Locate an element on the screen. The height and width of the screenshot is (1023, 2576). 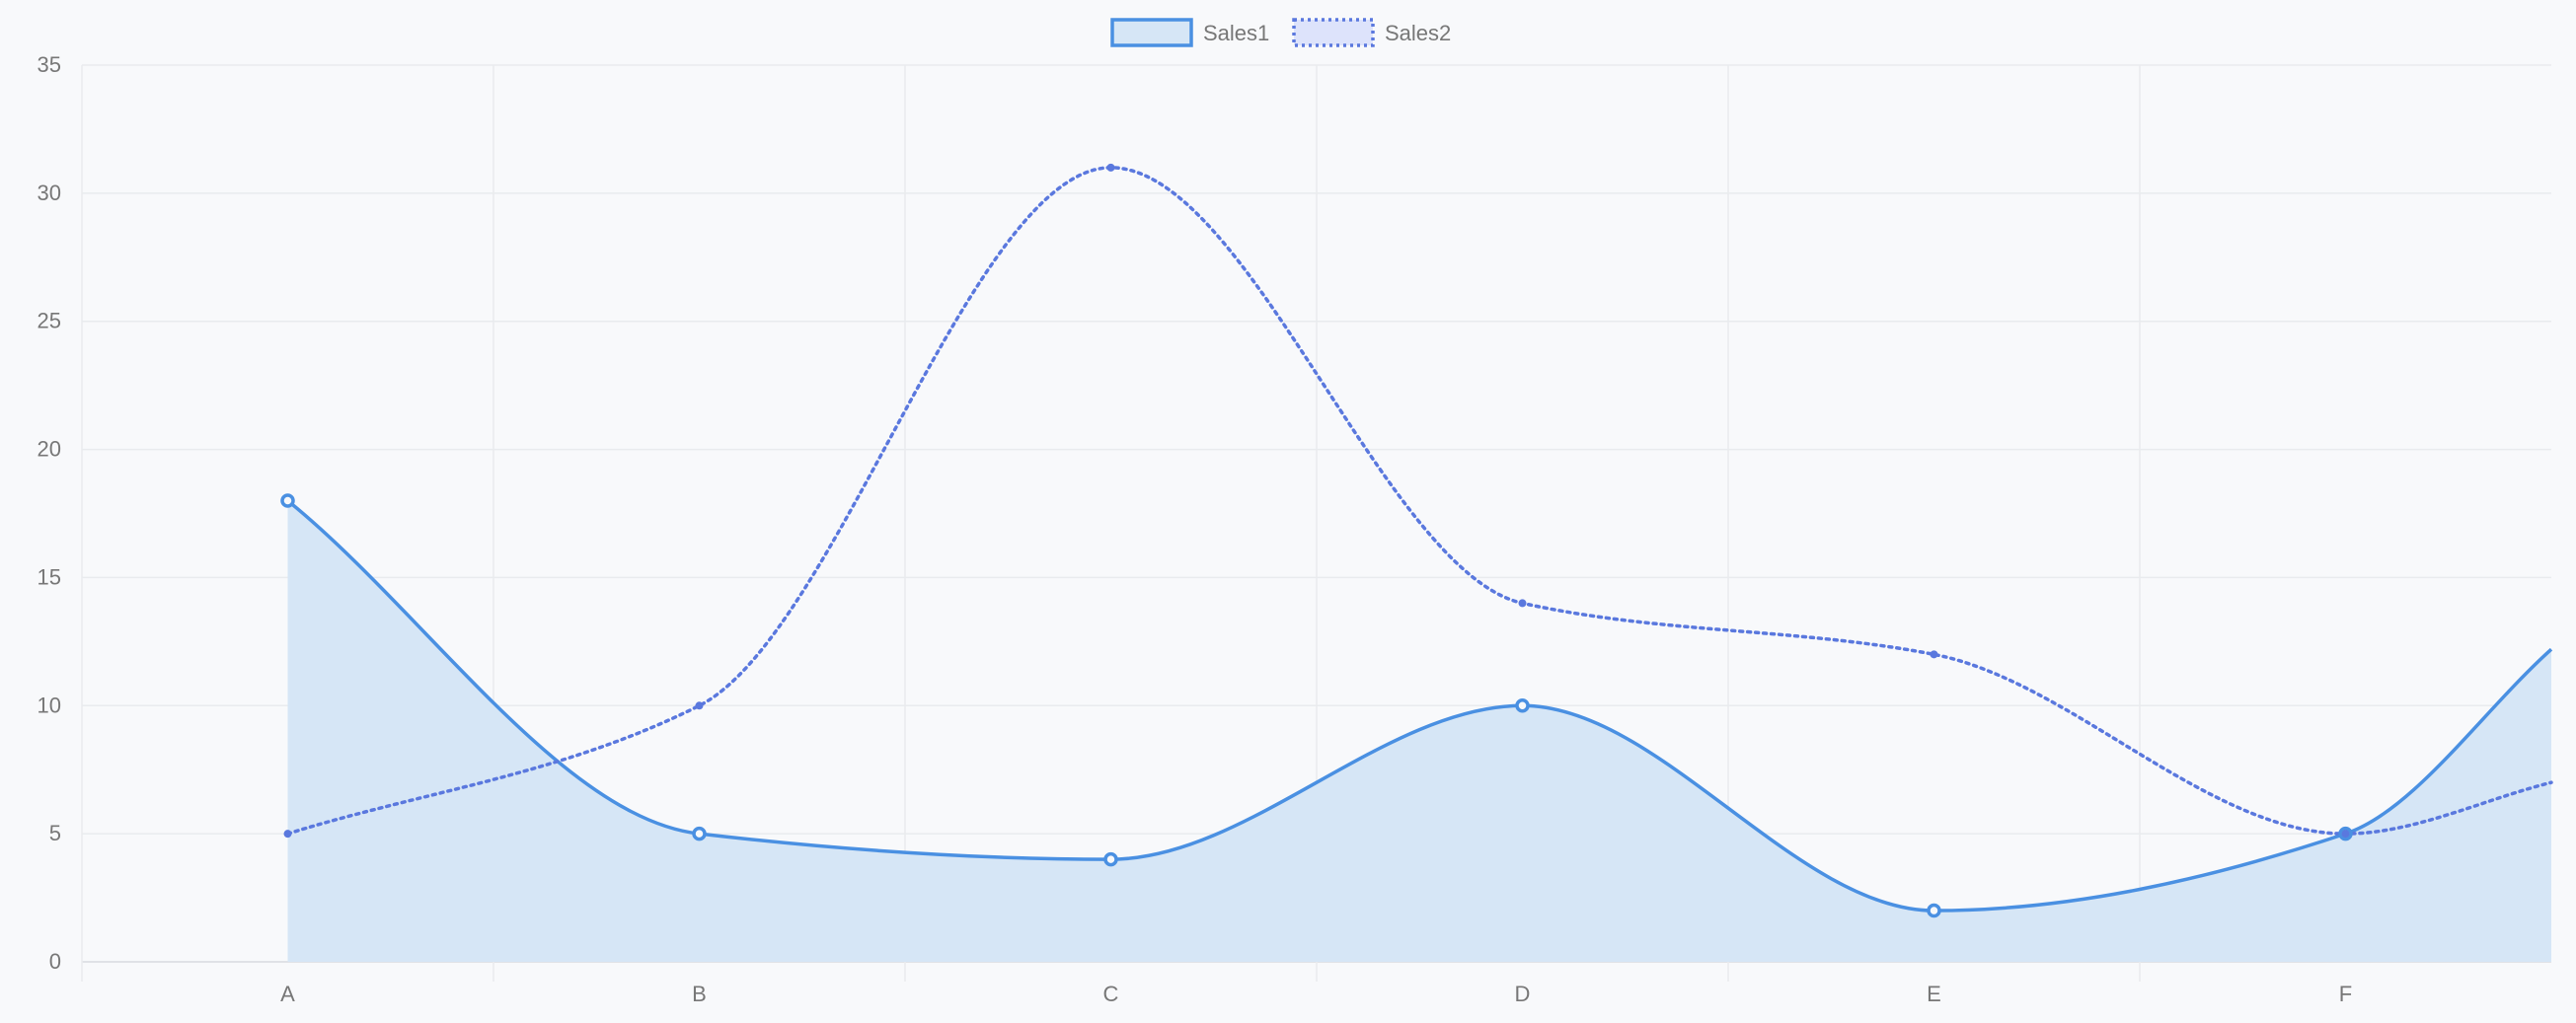
y-tick-label: 15 is located at coordinates (49, 576).